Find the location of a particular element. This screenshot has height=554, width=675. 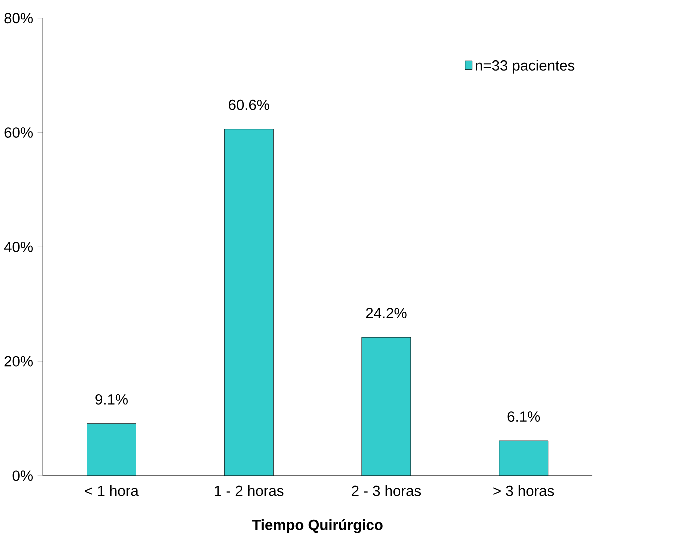

y-tick-label: 80% is located at coordinates (18, 18).